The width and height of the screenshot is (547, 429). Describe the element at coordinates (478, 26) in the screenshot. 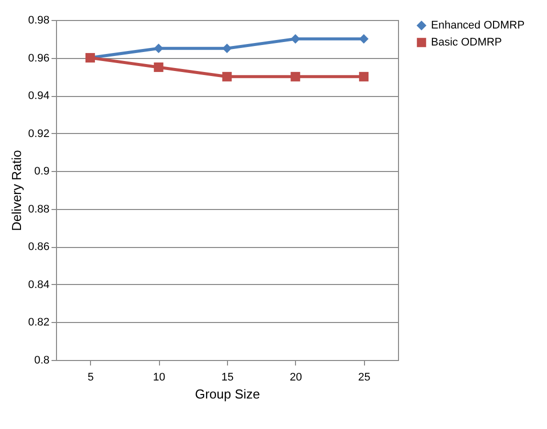

I see `legend-label: Enhanced ODMRP` at that location.